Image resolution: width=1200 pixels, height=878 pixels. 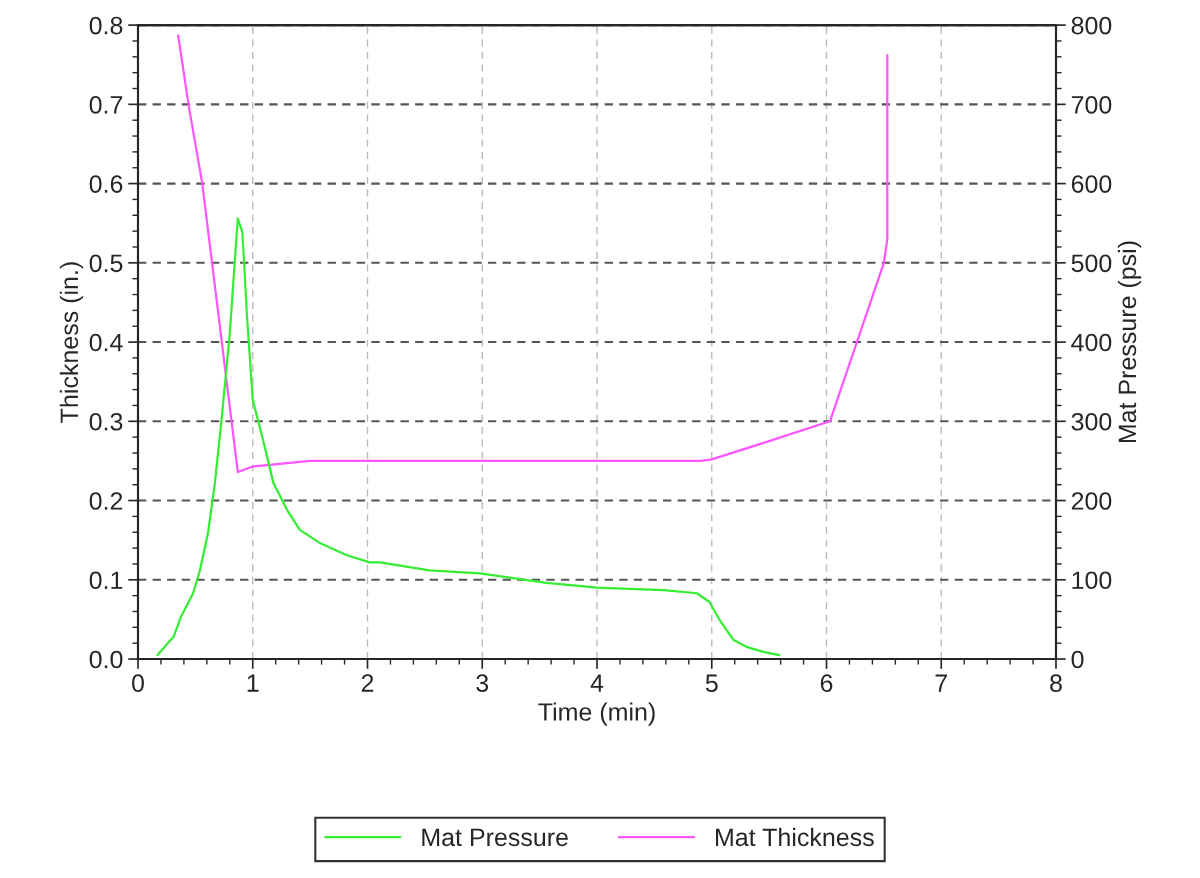 What do you see at coordinates (106, 184) in the screenshot?
I see `y-tick-label: 0.6` at bounding box center [106, 184].